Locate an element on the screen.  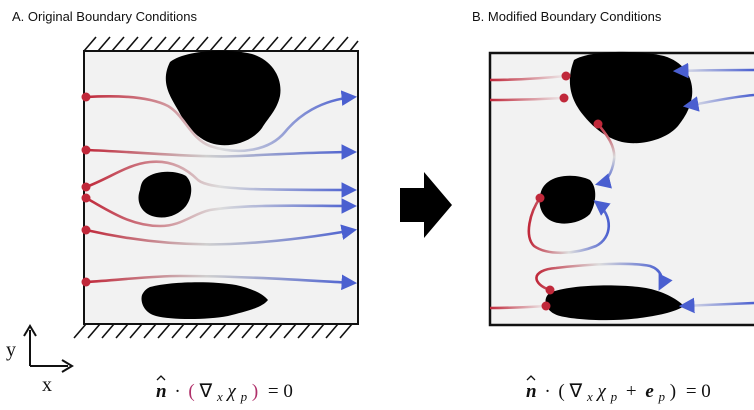
coordinate-axes: y x is located at coordinates (40, 360).